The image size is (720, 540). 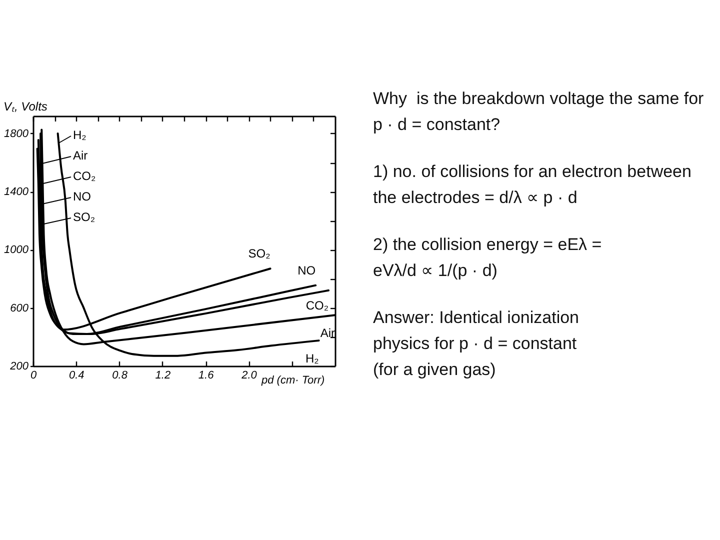 I want to click on legend-label: SO₂, so click(x=84, y=217).